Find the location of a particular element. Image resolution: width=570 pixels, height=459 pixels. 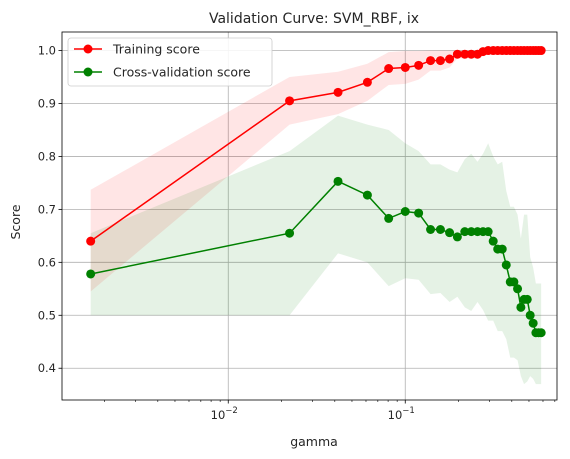

legend-label-1: Cross-validation score is located at coordinates (182, 72).